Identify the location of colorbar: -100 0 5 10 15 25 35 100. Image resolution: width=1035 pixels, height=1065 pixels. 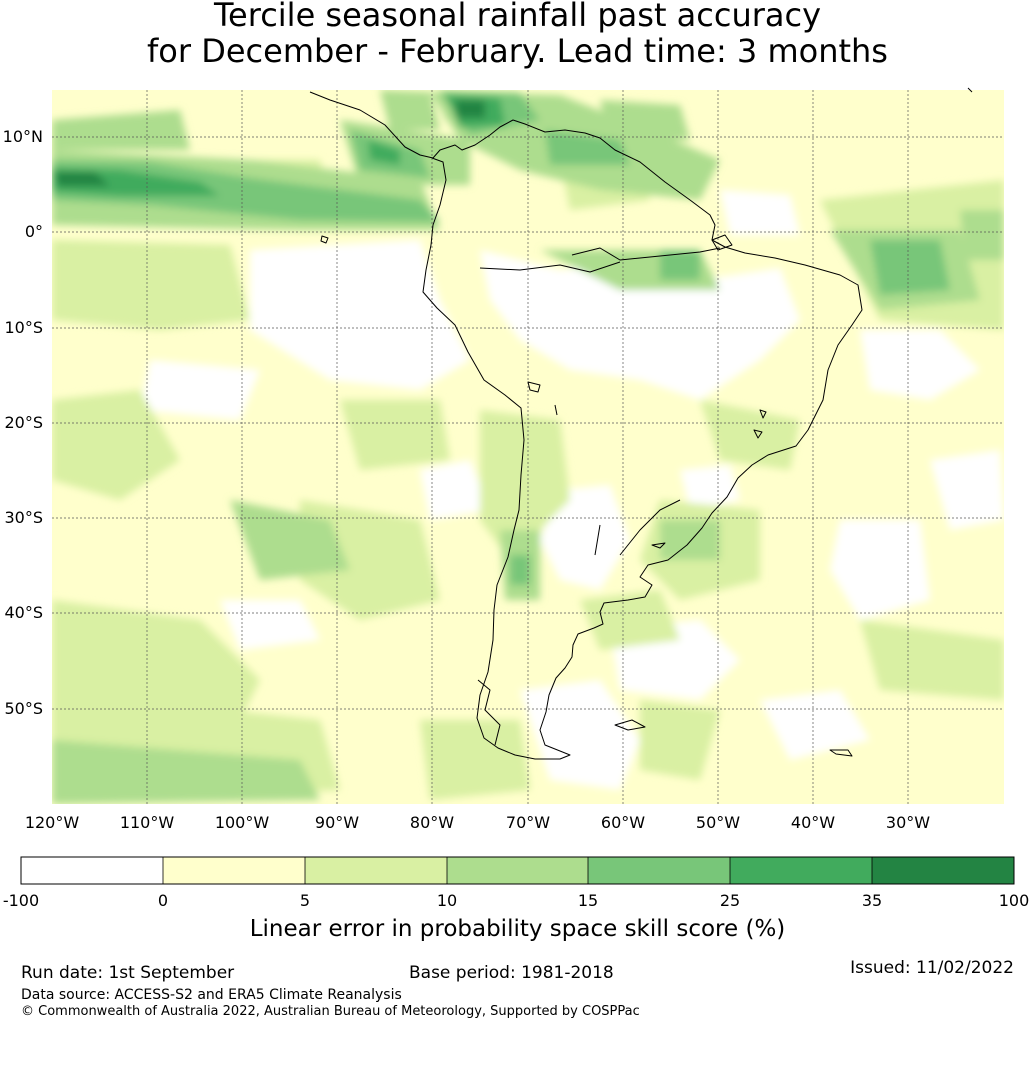
(516, 883).